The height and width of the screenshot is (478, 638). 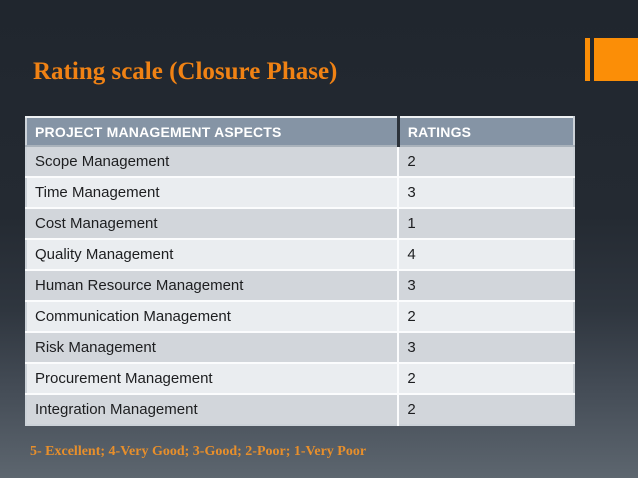 What do you see at coordinates (213, 192) in the screenshot?
I see `aspect-cell: Time Management` at bounding box center [213, 192].